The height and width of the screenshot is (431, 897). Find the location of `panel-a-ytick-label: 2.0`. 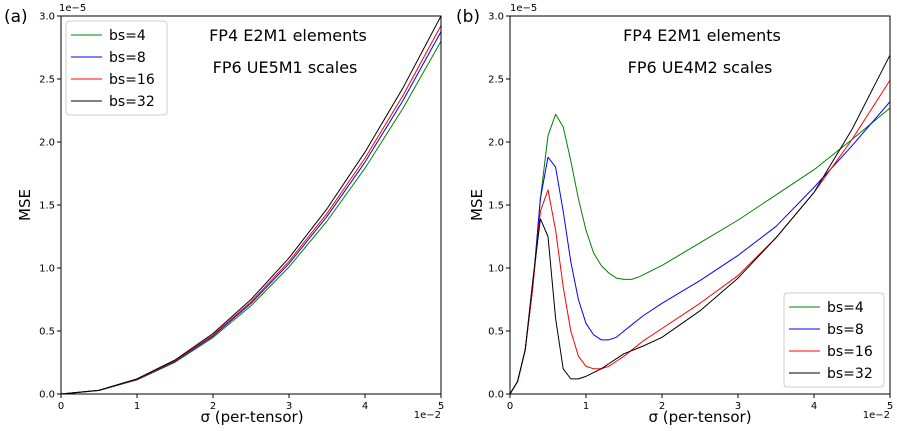

panel-a-ytick-label: 2.0 is located at coordinates (47, 143).